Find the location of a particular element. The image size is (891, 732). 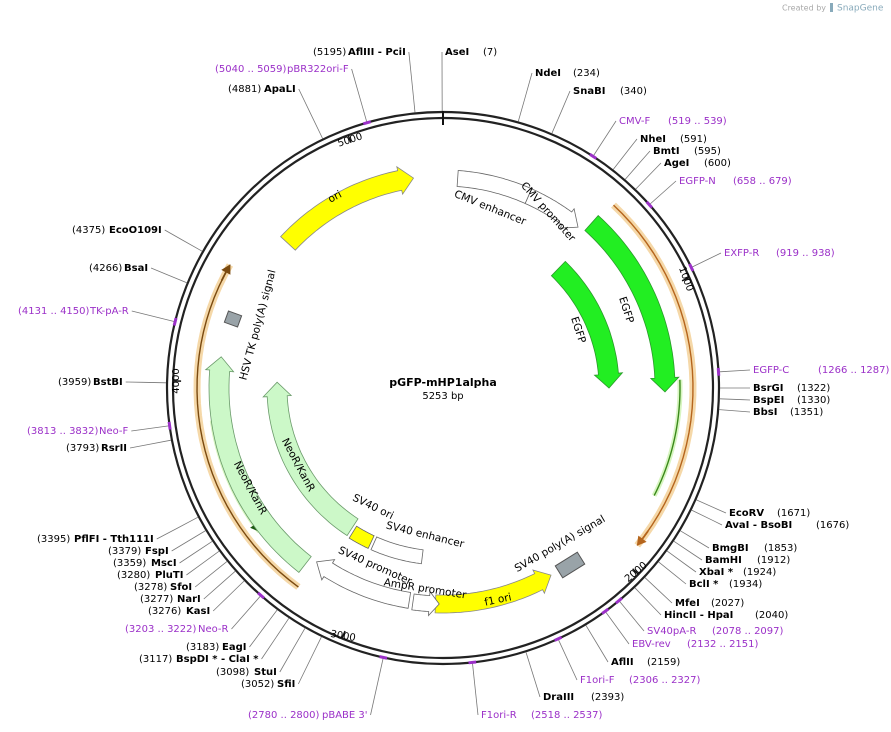

primer-range: (2306 .. 2327) is located at coordinates (665, 680).